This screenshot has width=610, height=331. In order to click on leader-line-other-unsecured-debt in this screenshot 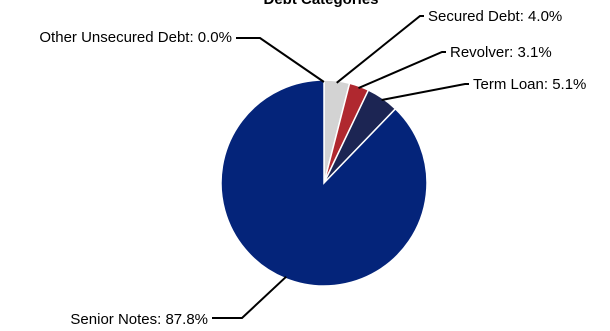, I will do `click(280, 60)`.